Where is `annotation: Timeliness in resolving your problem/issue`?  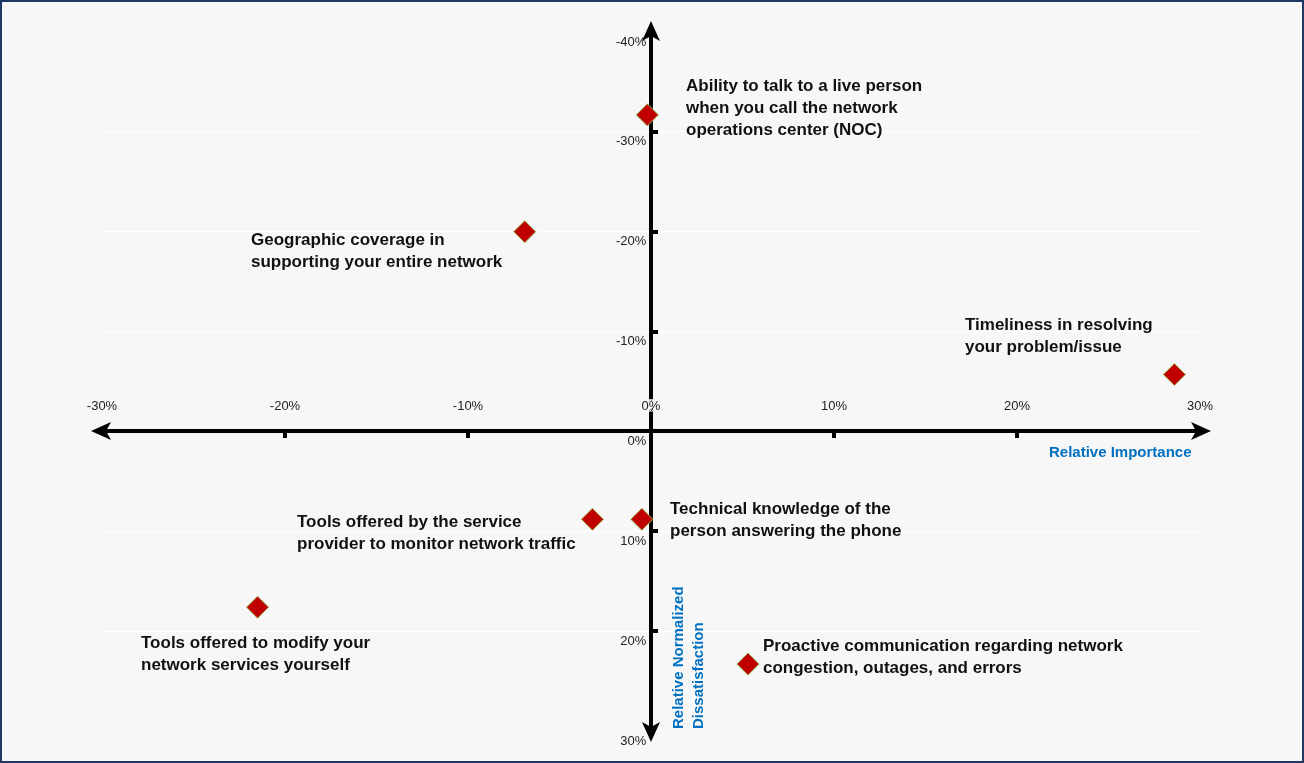
annotation: Timeliness in resolving your problem/issue is located at coordinates (1059, 336).